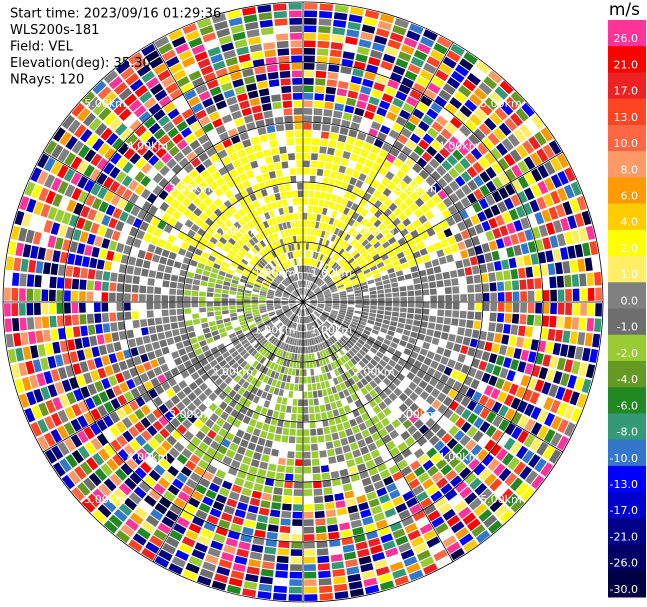 The width and height of the screenshot is (647, 607). What do you see at coordinates (624, 458) in the screenshot?
I see `colorbar-label: -10.0` at bounding box center [624, 458].